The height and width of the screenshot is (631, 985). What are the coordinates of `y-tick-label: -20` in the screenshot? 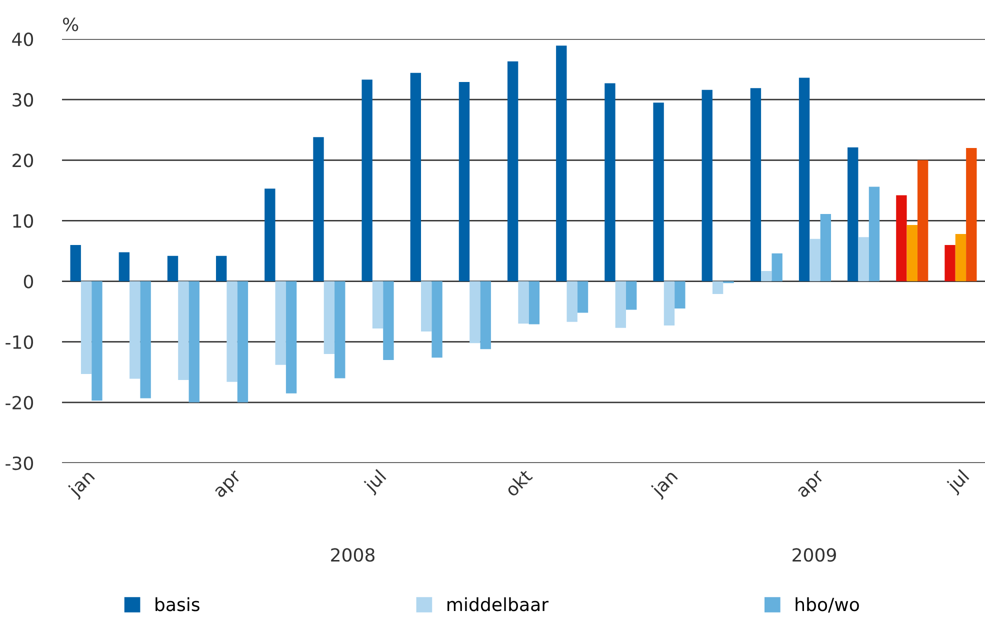 It's located at (20, 403).